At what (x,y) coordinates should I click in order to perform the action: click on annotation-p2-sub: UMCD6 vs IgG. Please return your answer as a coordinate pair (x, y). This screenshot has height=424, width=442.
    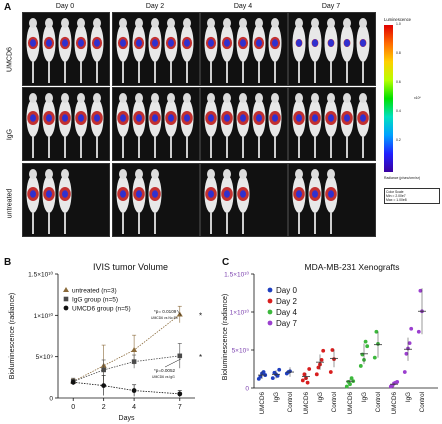
    Looking at the image, I should click on (163, 377).